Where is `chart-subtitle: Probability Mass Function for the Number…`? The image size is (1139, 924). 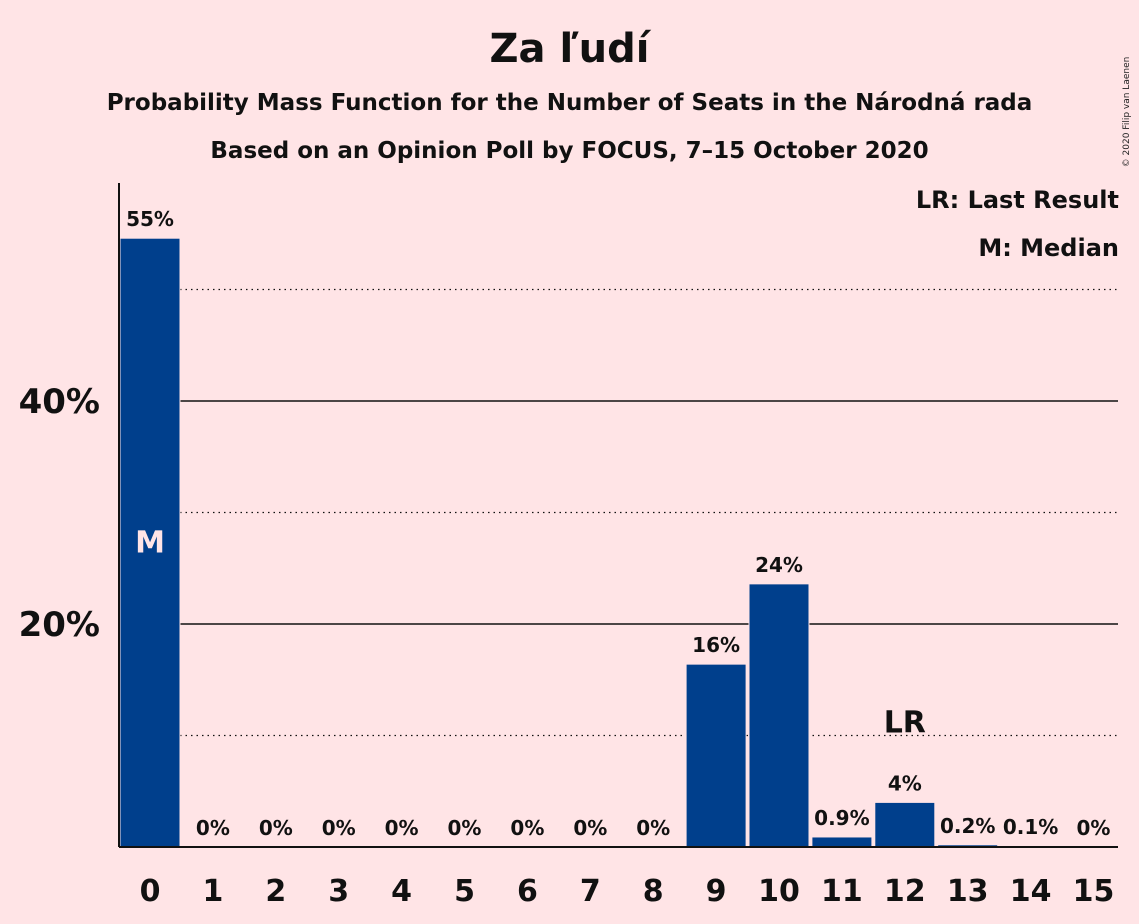 chart-subtitle: Probability Mass Function for the Number… is located at coordinates (569, 103).